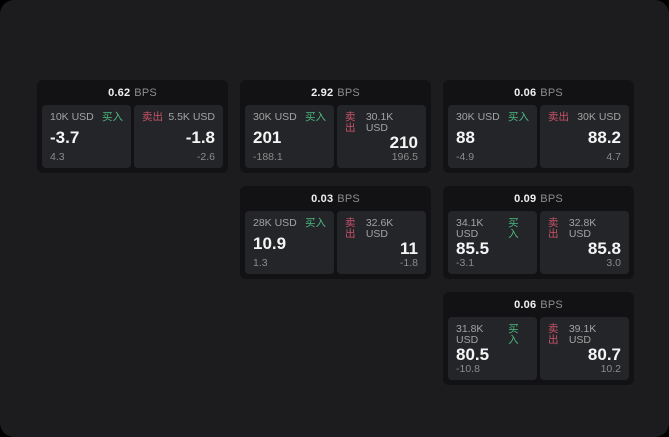 Image resolution: width=669 pixels, height=437 pixels. Describe the element at coordinates (268, 156) in the screenshot. I see `buy-sub-value: -188.1` at that location.